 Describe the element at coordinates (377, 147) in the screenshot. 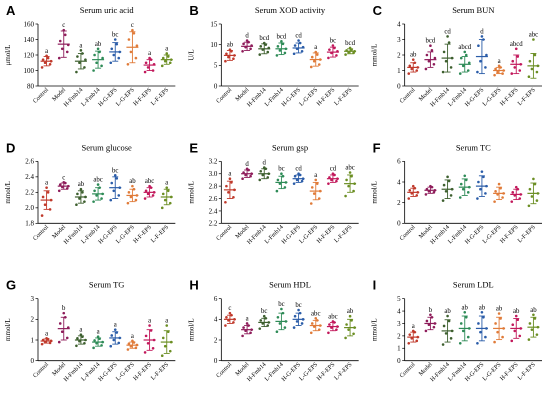

I see `panel-label-f: F` at that location.